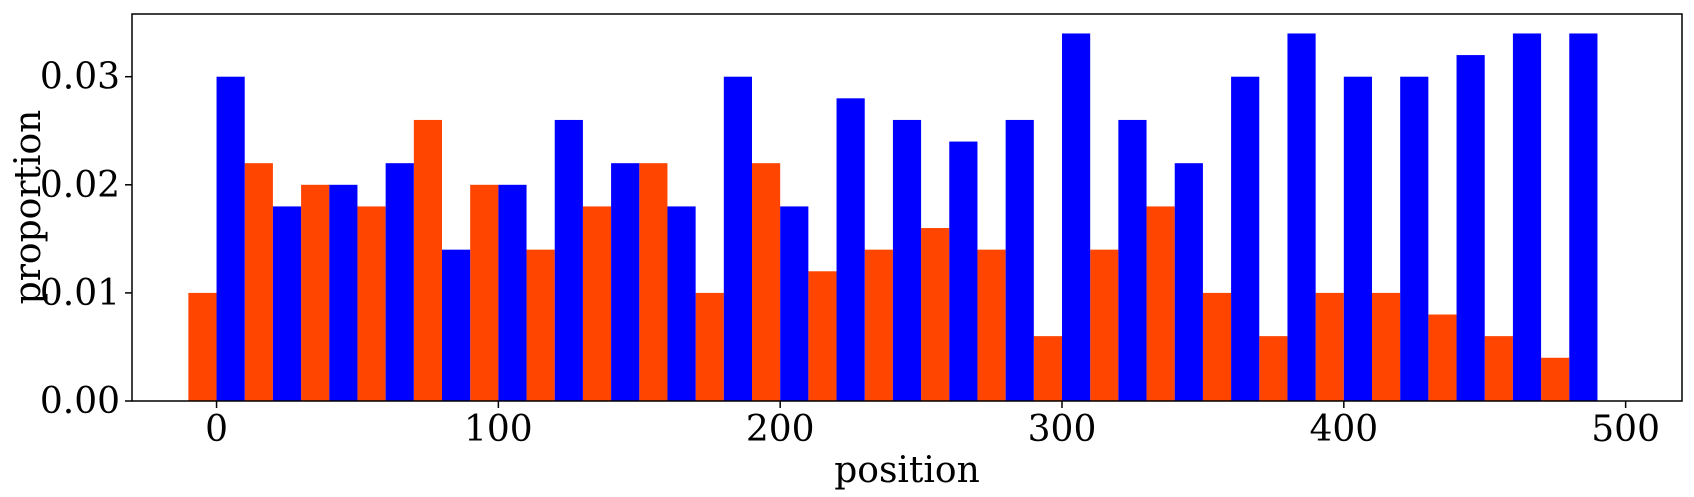 This screenshot has width=1694, height=497. What do you see at coordinates (1062, 429) in the screenshot?
I see `x-tick-label: 300` at bounding box center [1062, 429].